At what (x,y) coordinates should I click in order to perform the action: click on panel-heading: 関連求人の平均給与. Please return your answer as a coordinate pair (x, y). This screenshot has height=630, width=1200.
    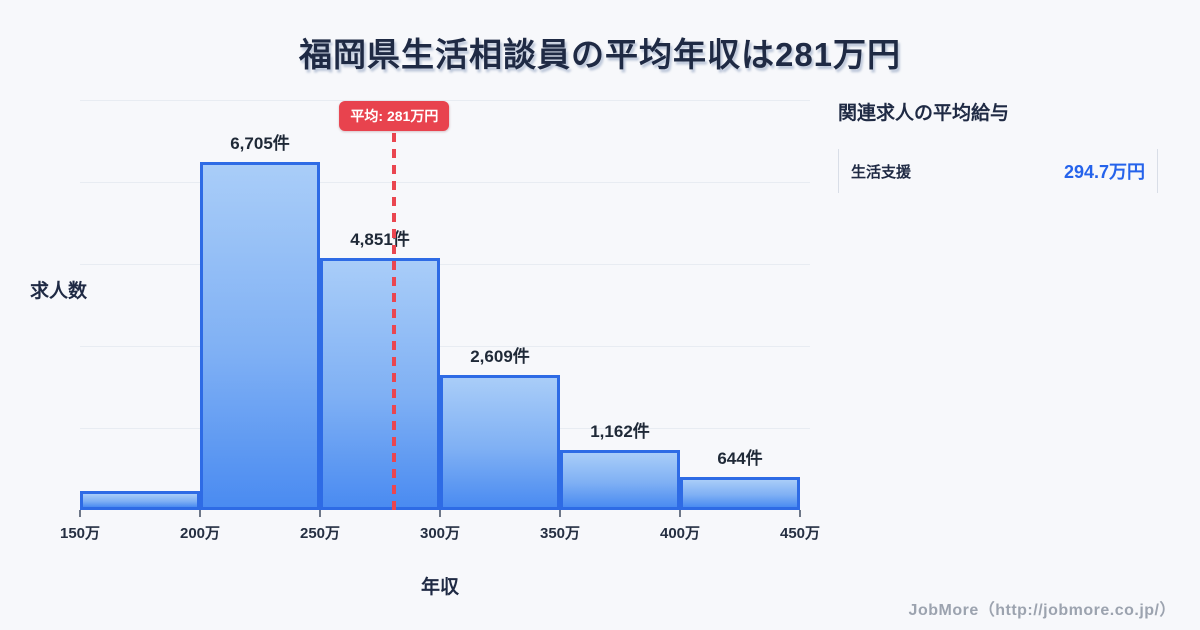
    Looking at the image, I should click on (924, 113).